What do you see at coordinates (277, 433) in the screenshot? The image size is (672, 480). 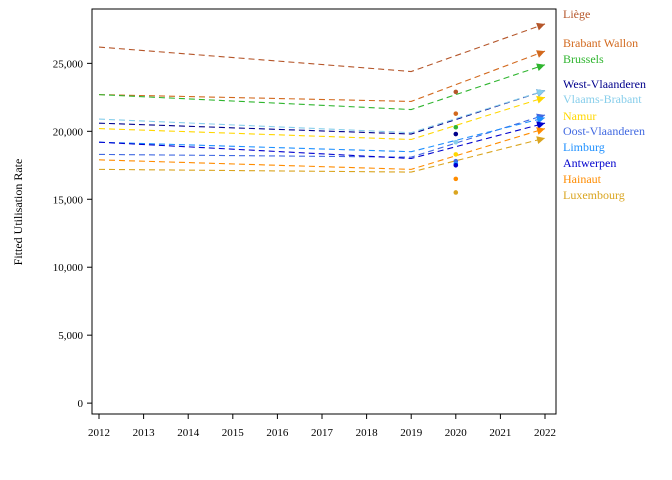 I see `x-tick-label: 2016` at bounding box center [277, 433].